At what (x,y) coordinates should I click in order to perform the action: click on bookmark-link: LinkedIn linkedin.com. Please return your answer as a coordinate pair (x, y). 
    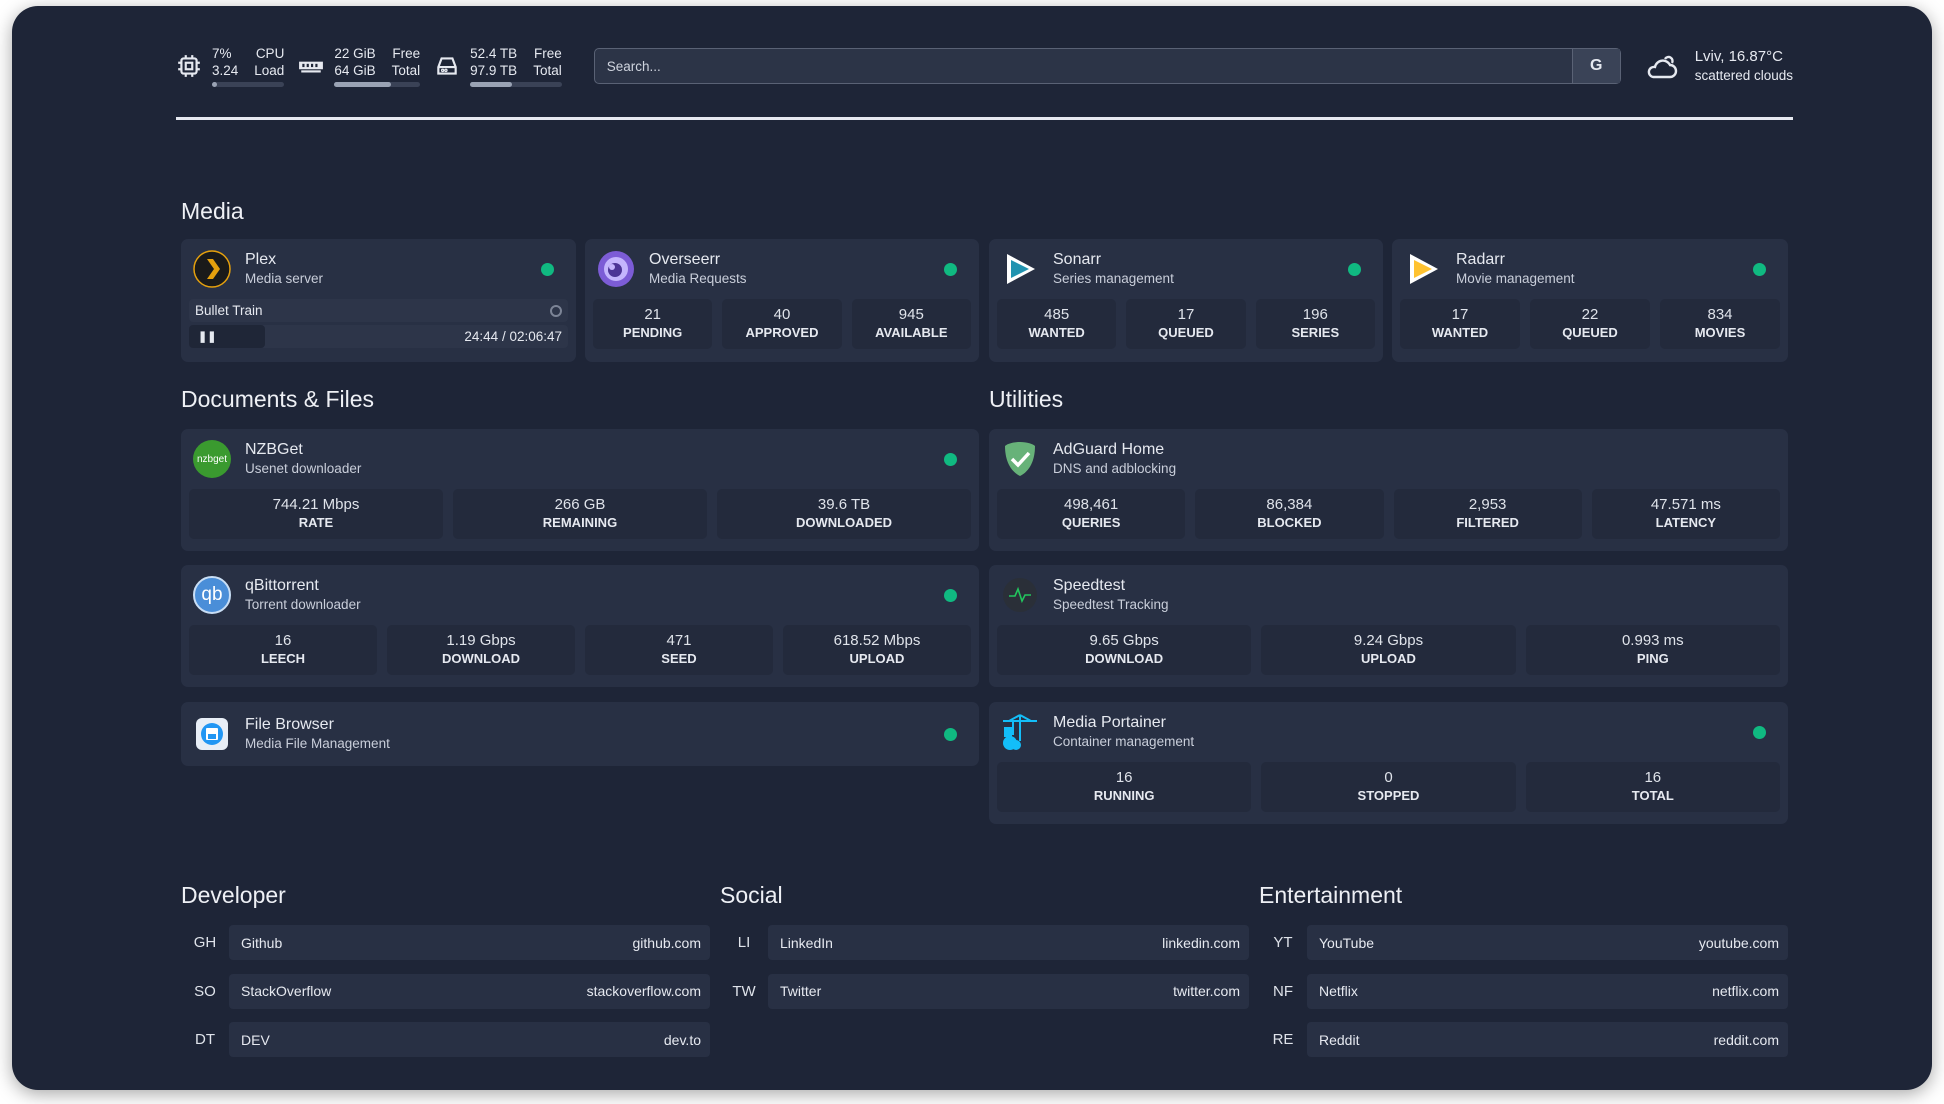
    Looking at the image, I should click on (1008, 942).